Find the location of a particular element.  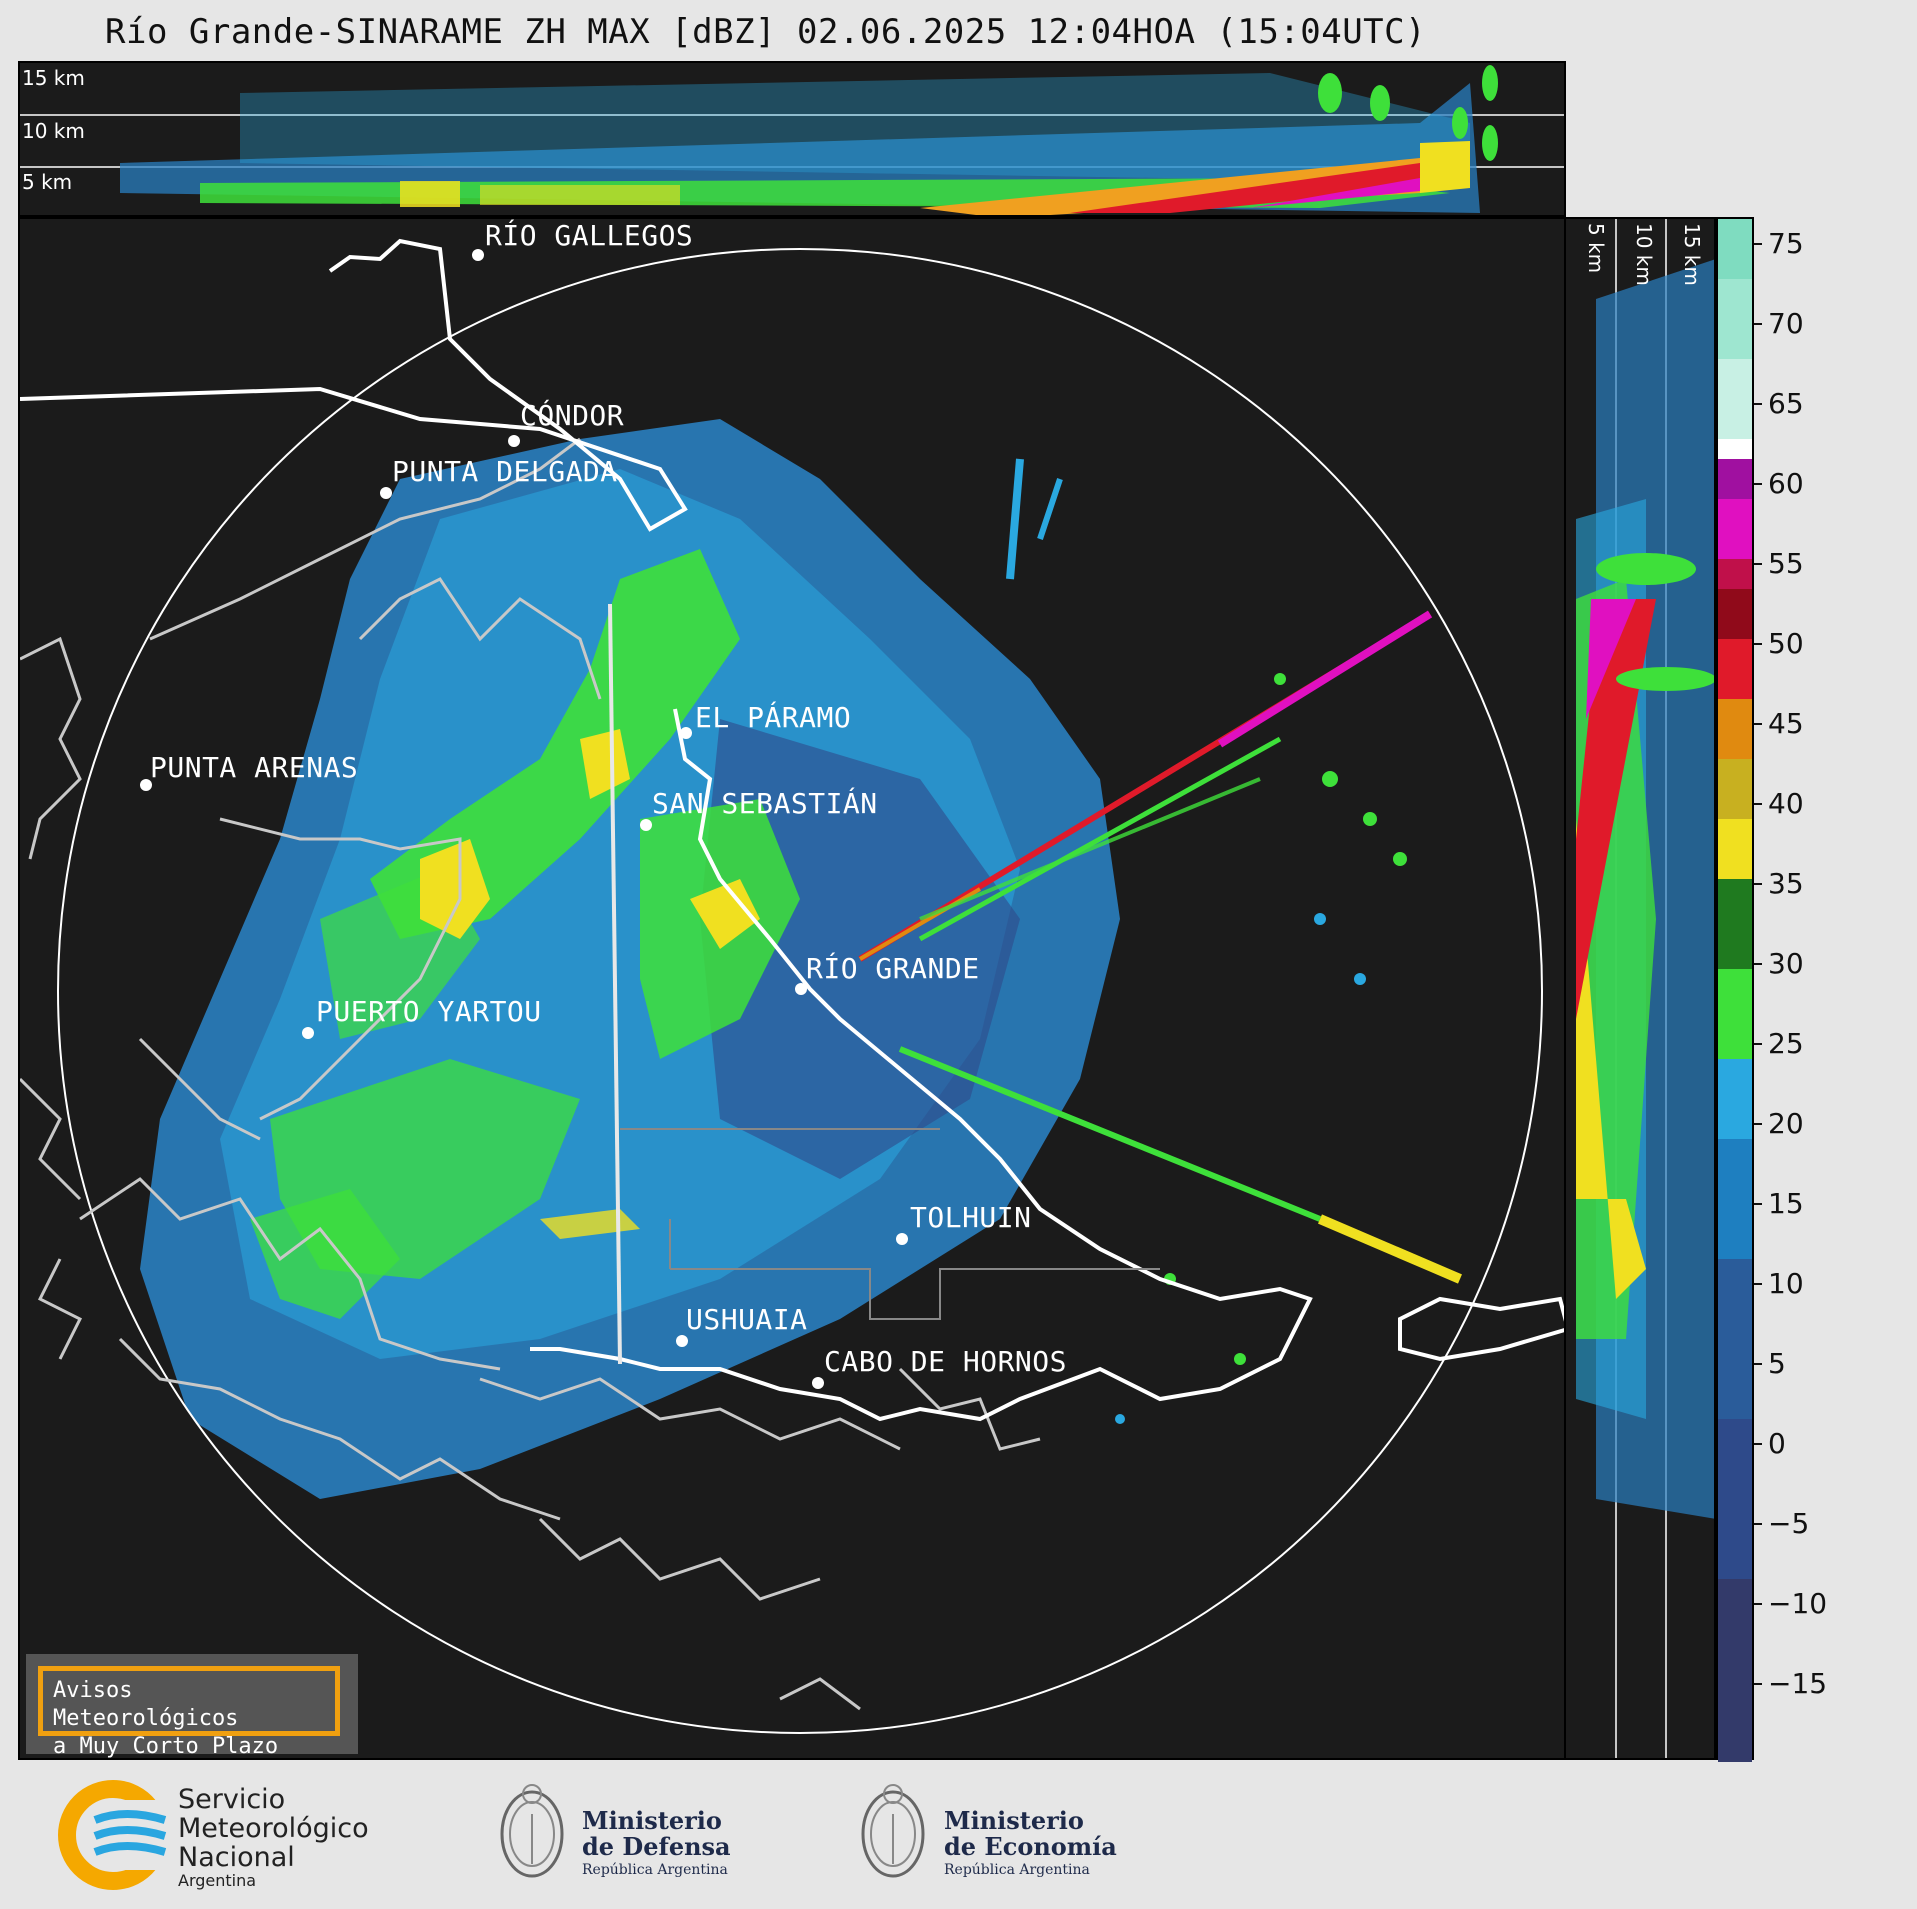

side-height-label-15km: 15 km is located at coordinates (1692, 254).